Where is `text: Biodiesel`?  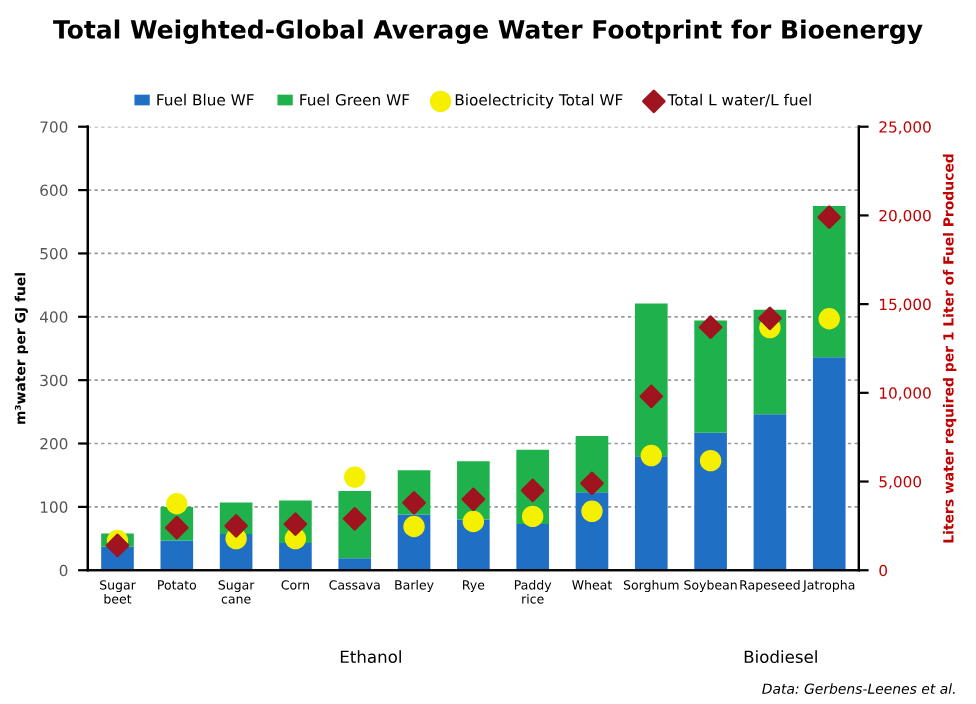 text: Biodiesel is located at coordinates (780, 657).